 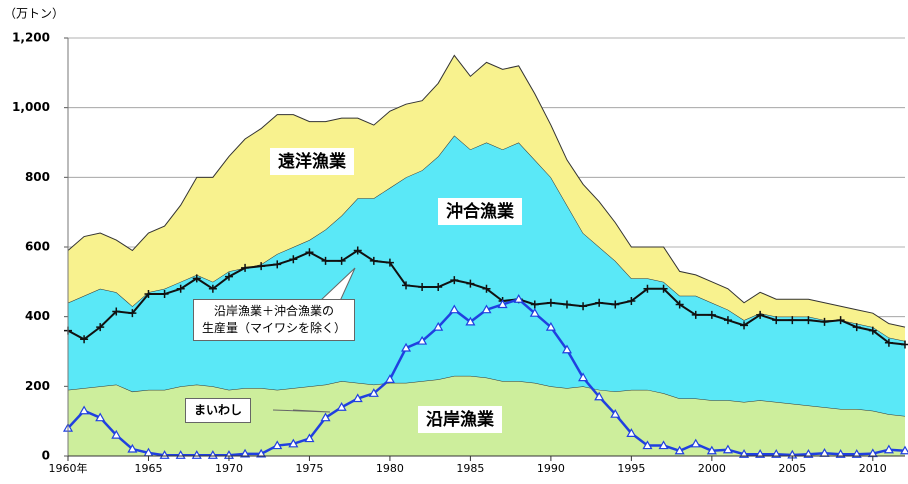 What do you see at coordinates (68, 468) in the screenshot?
I see `x-tick-label: 1960年` at bounding box center [68, 468].